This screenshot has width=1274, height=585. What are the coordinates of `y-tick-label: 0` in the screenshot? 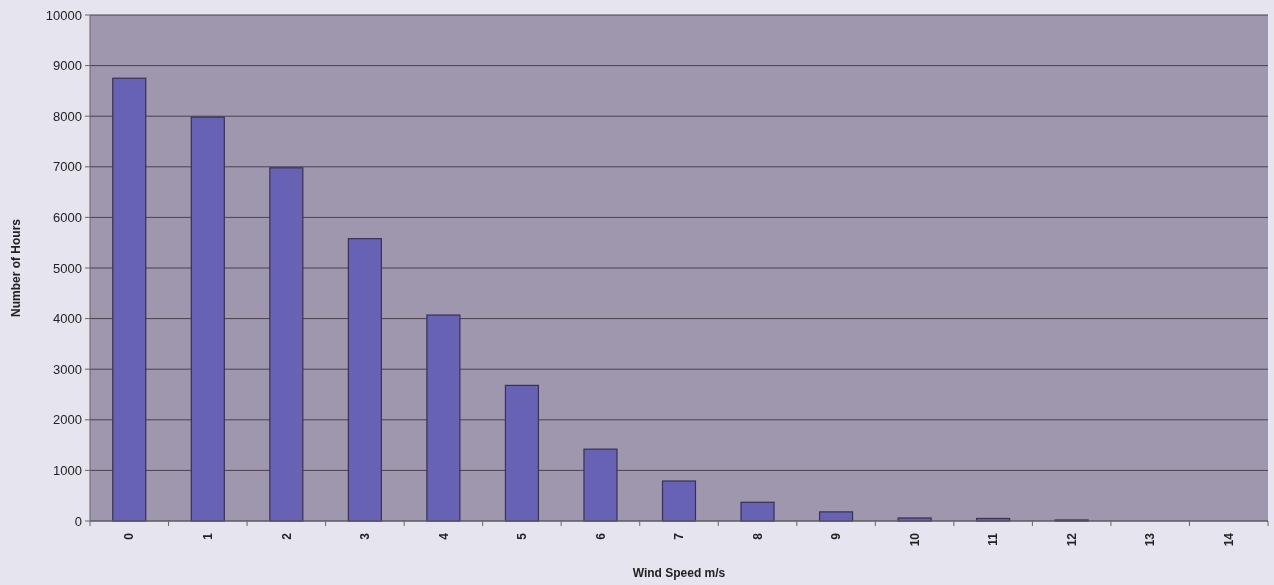 It's located at (78, 521).